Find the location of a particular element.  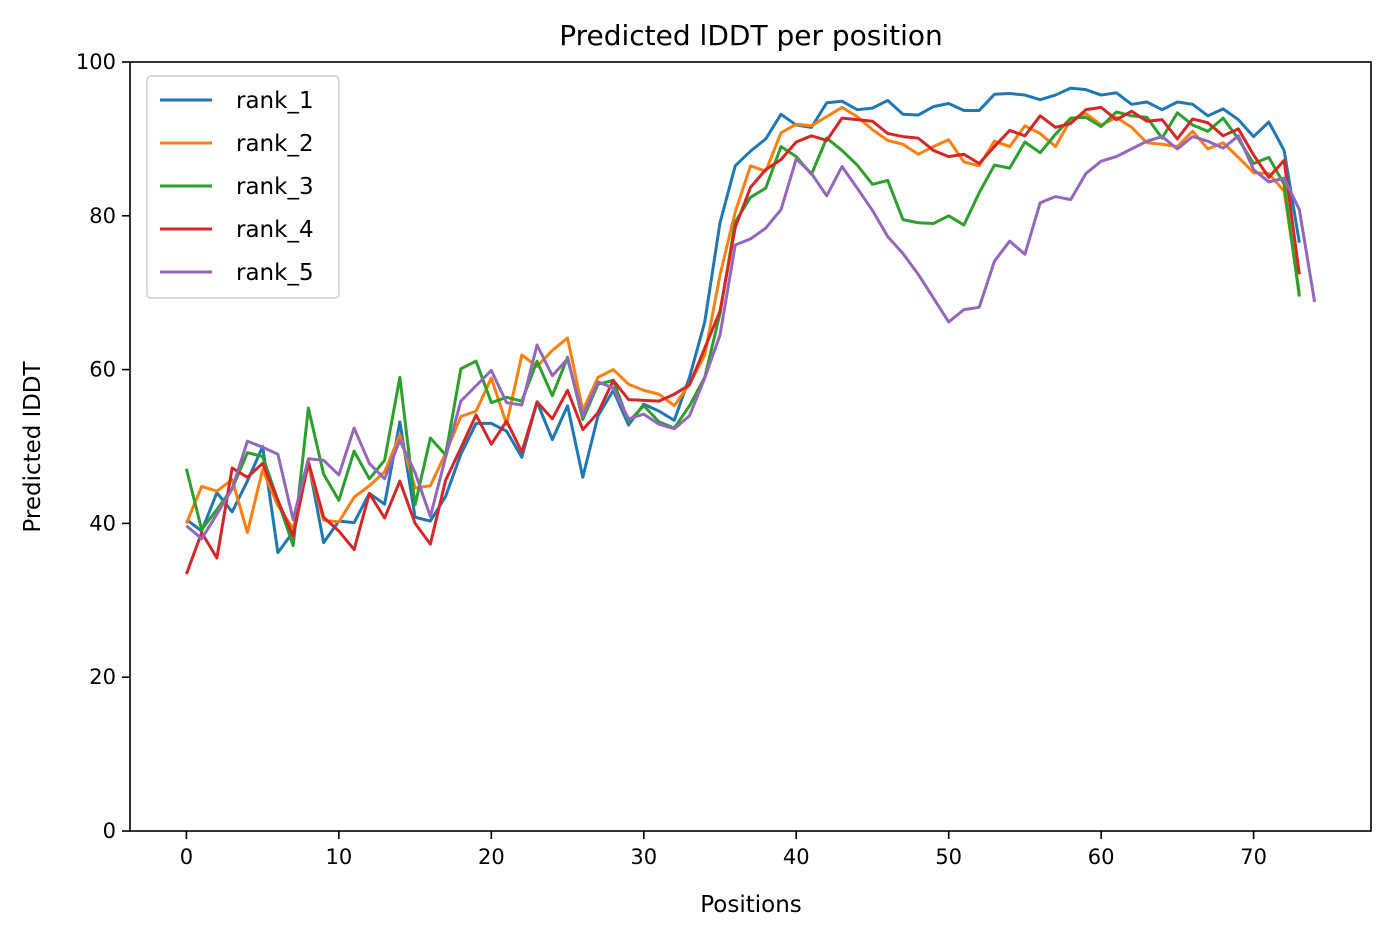

y-tick-label: 40 is located at coordinates (102, 523).